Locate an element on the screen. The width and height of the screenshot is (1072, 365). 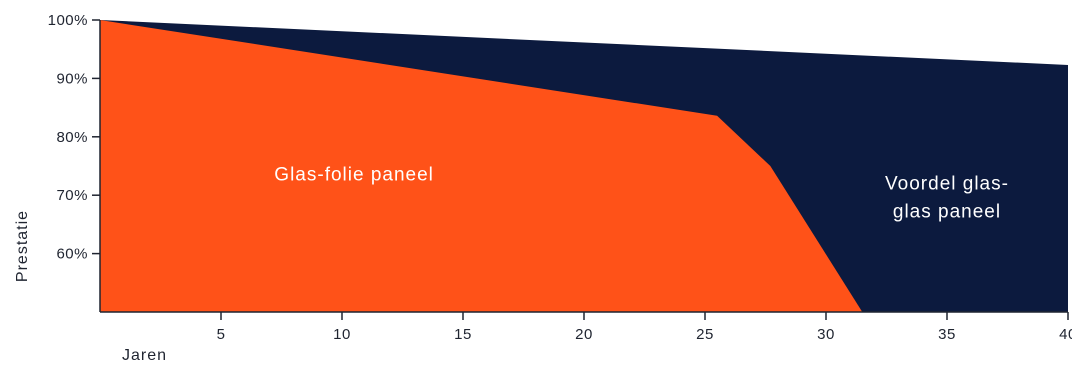
y-tick-label: 70% is located at coordinates (72, 195).